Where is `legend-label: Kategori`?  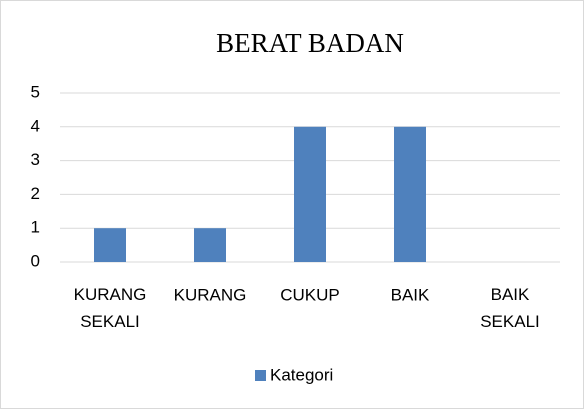
legend-label: Kategori is located at coordinates (301, 374).